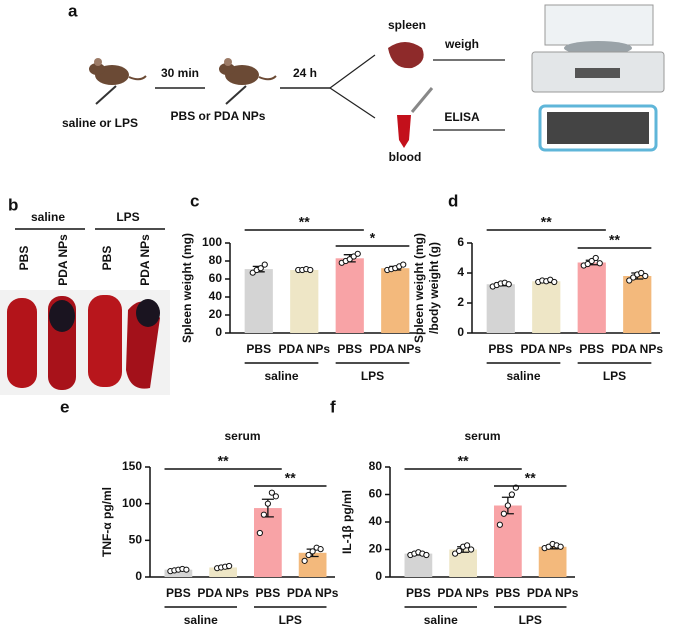 The image size is (685, 626). What do you see at coordinates (460, 272) in the screenshot?
I see `y-tick-label: 4` at bounding box center [460, 272].